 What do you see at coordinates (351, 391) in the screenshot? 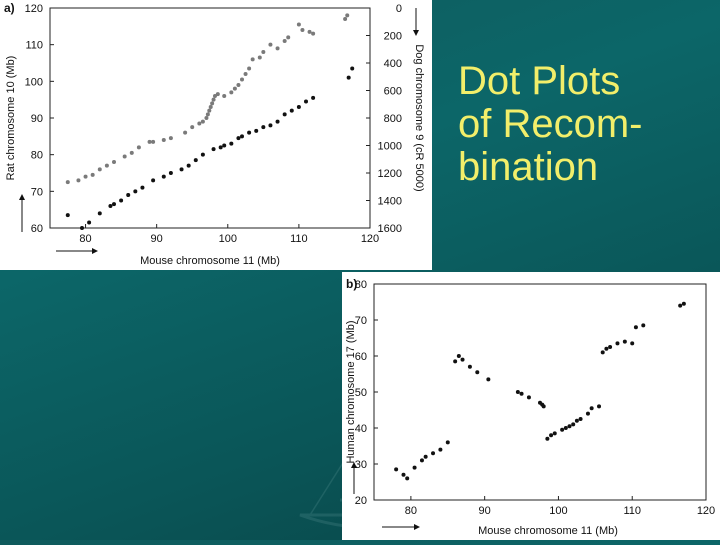
I see `y-axis-label-b: Human chromosome 17 (Mb)` at bounding box center [351, 391].